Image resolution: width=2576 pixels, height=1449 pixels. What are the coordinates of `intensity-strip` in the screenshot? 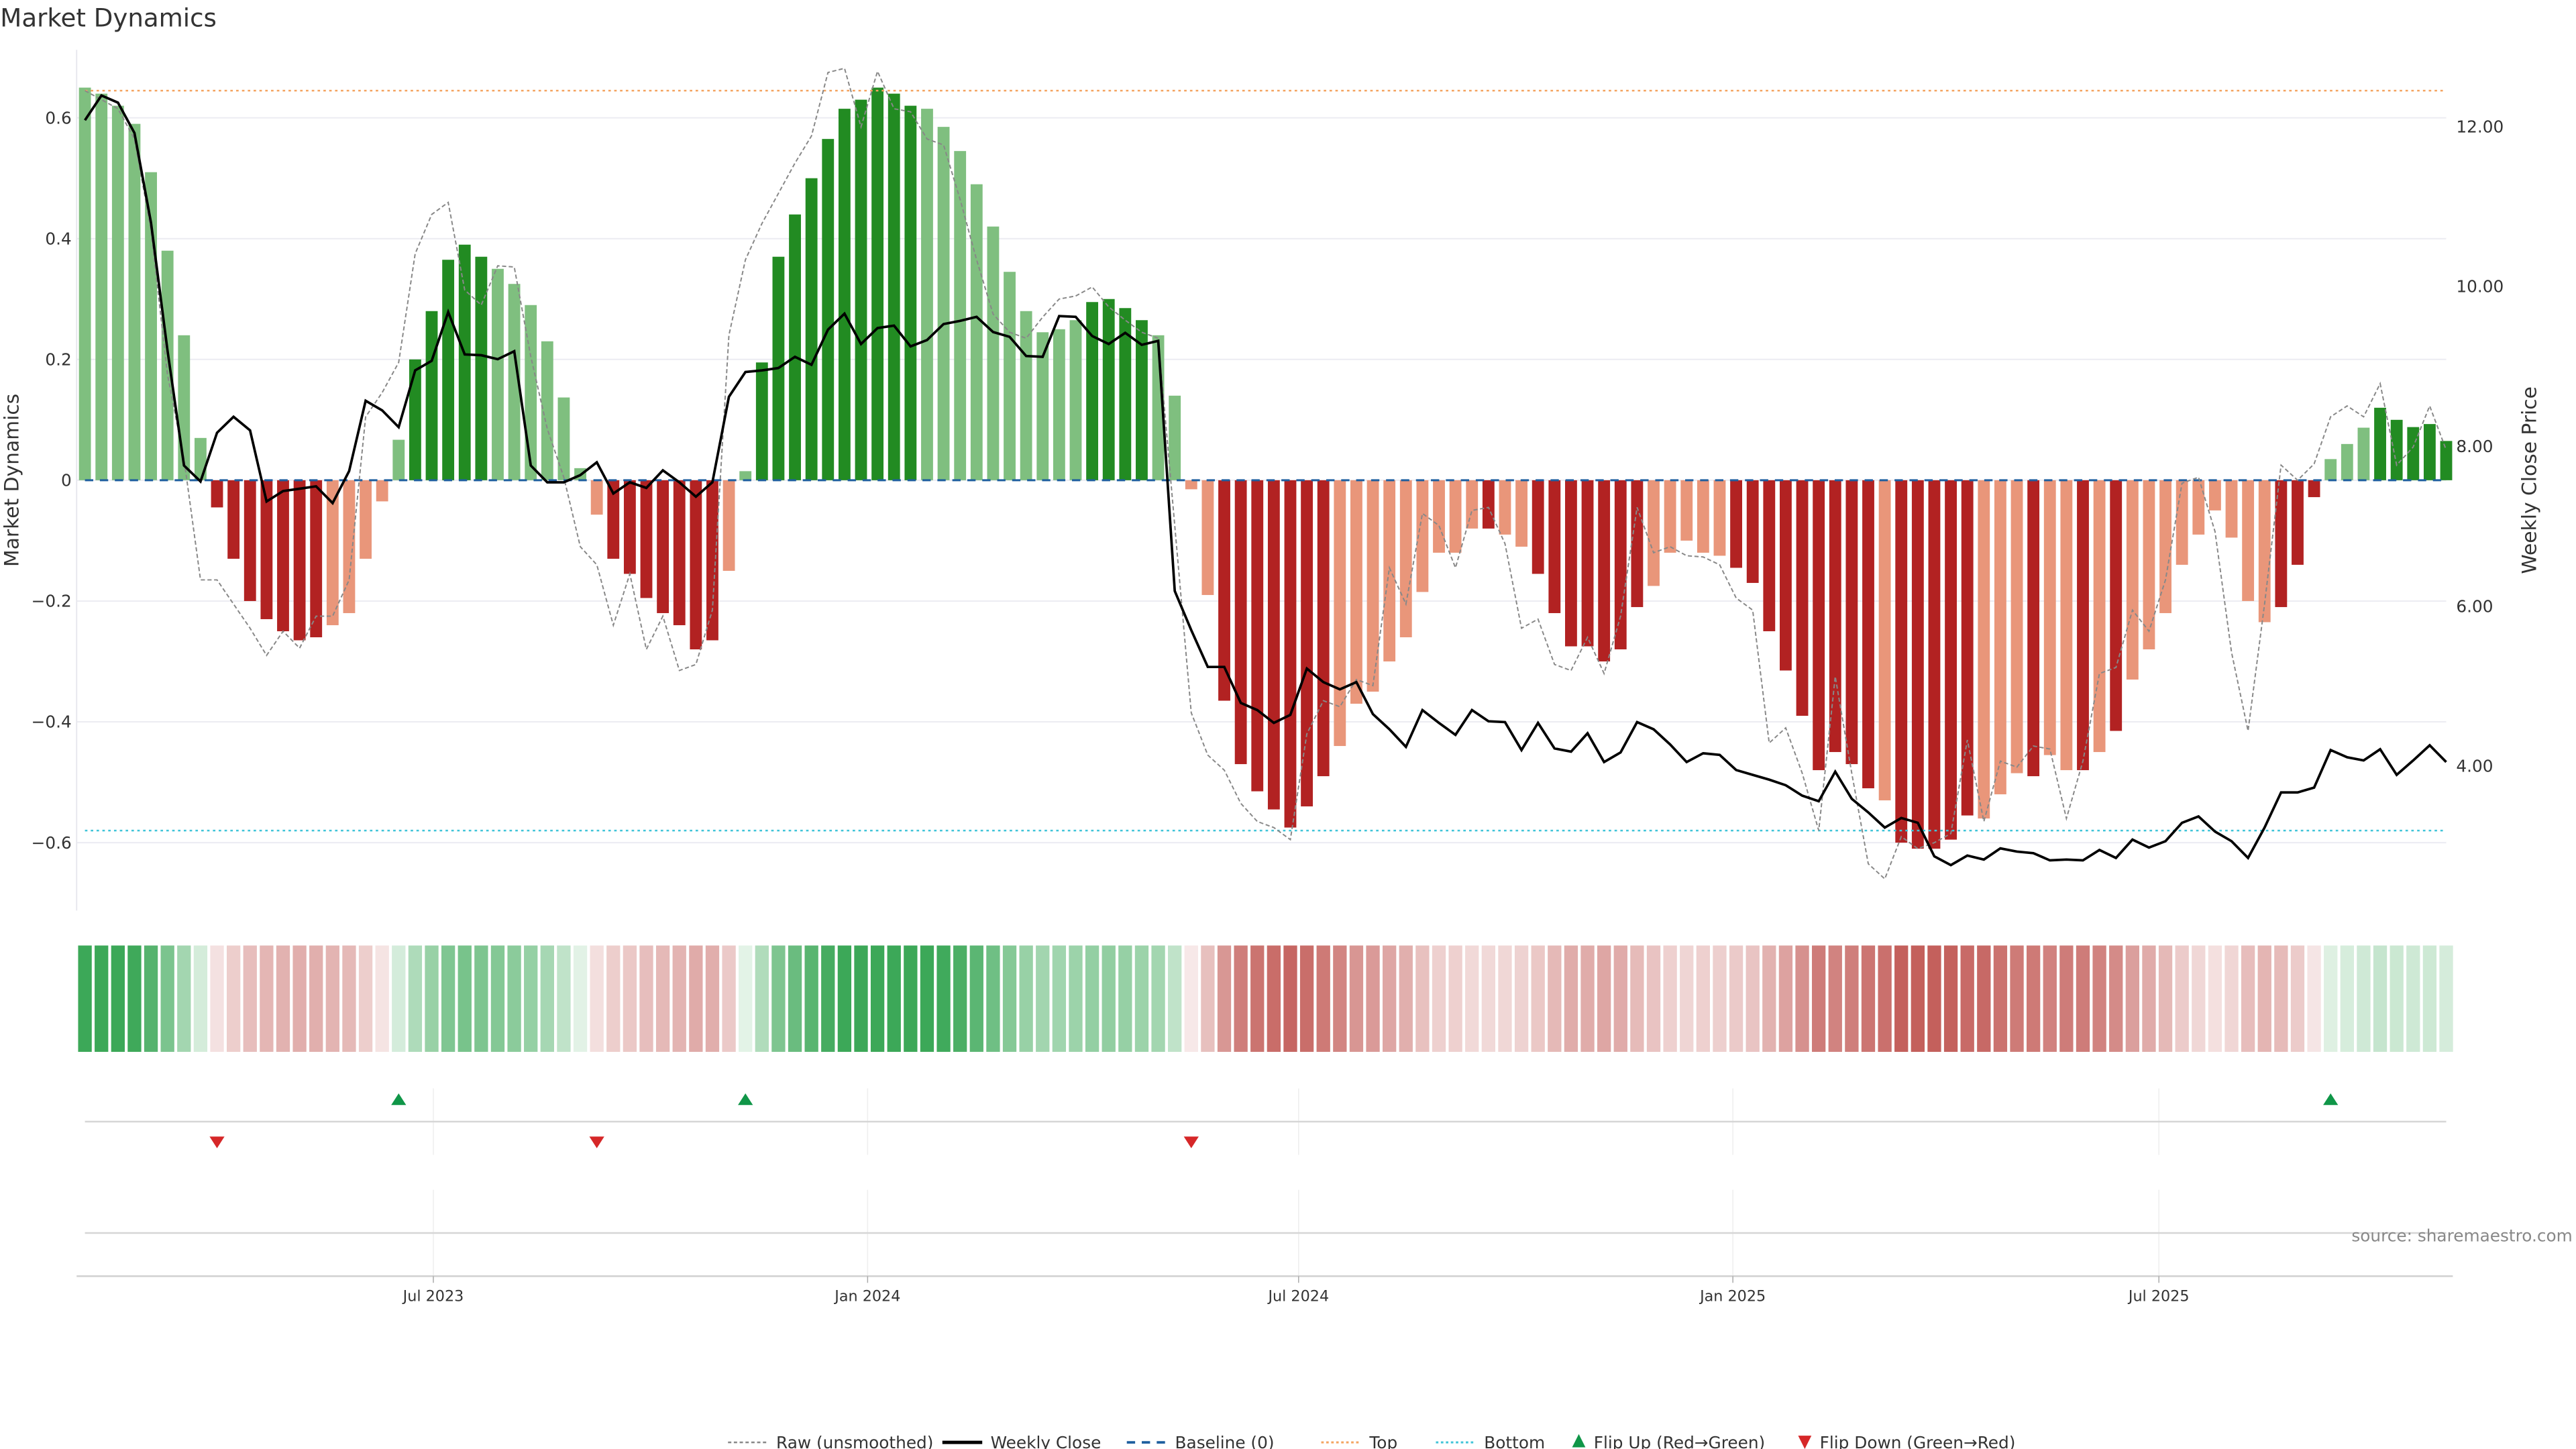 It's located at (1265, 998).